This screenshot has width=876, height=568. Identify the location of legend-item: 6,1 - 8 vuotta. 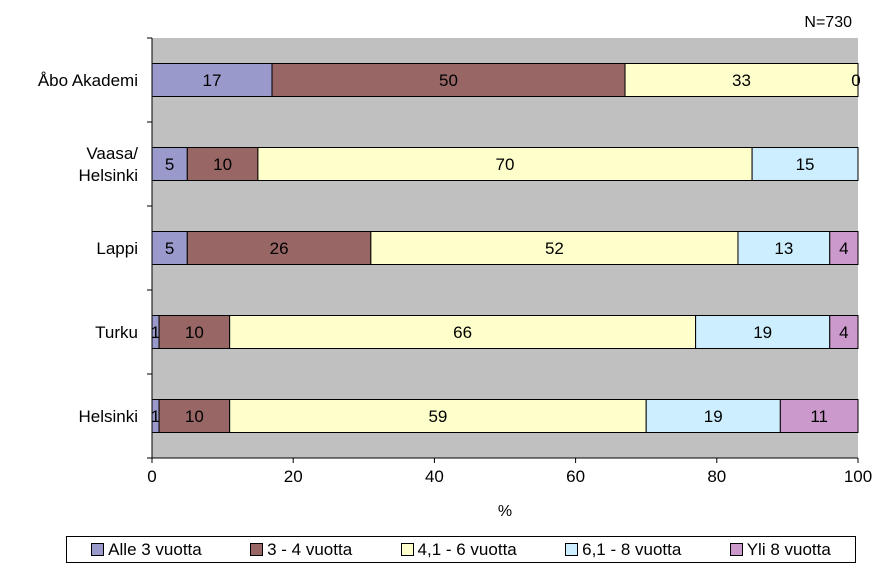
(623, 550).